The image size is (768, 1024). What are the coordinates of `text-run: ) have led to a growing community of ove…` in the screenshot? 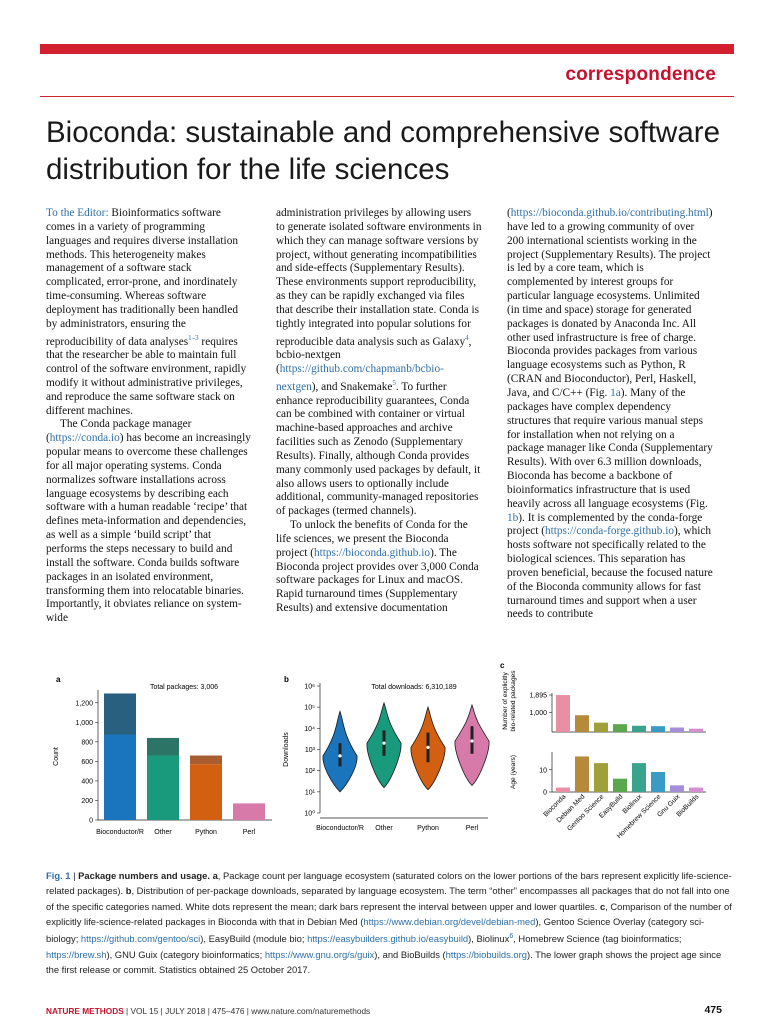 It's located at (610, 303).